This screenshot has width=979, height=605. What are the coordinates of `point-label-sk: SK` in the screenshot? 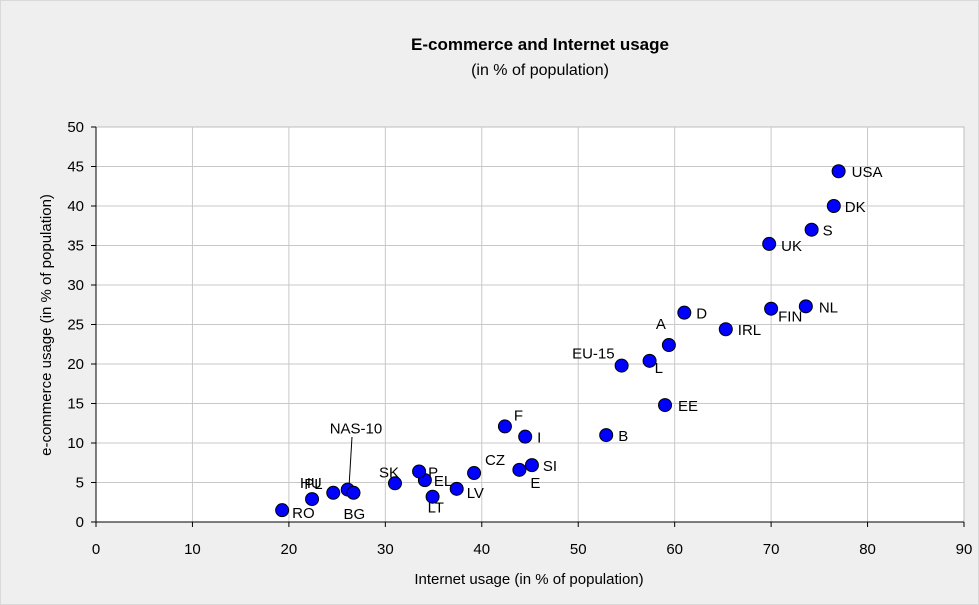 It's located at (389, 472).